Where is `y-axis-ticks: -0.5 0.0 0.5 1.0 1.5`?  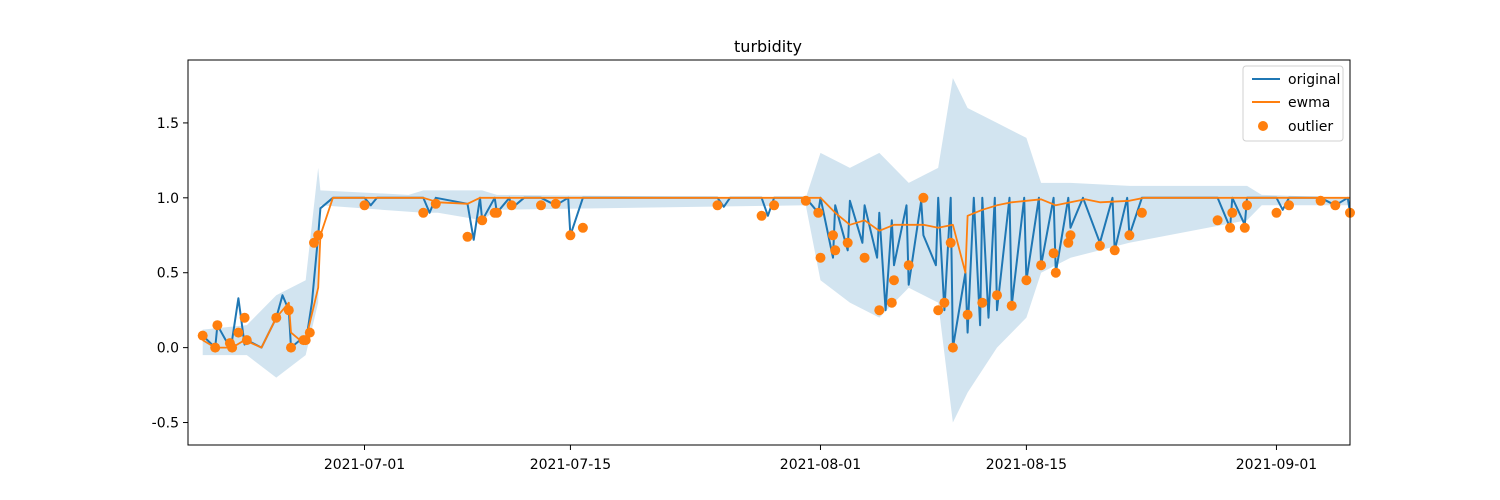 y-axis-ticks: -0.5 0.0 0.5 1.0 1.5 is located at coordinates (170, 274).